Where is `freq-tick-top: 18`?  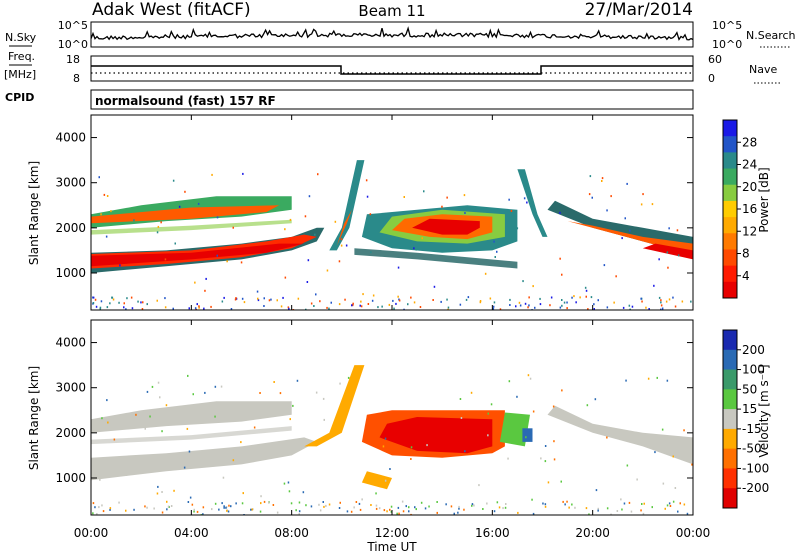 freq-tick-top: 18 is located at coordinates (73, 59).